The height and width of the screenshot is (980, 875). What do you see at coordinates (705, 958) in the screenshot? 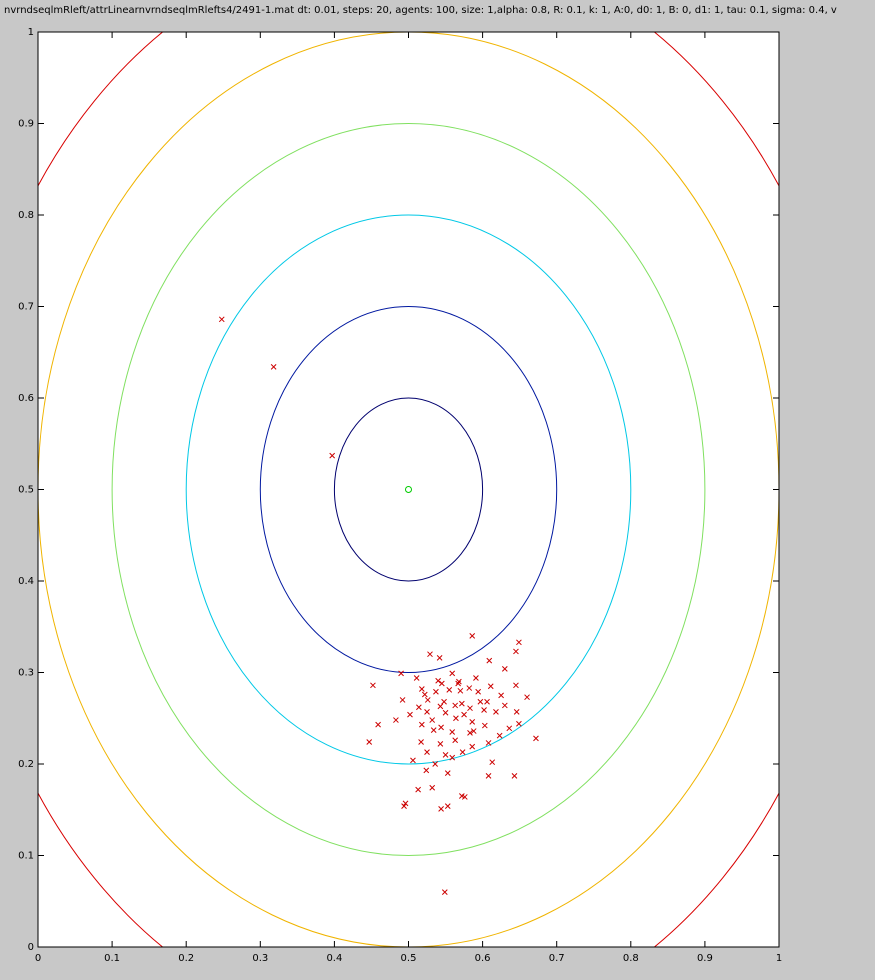
I see `x-tick-label: 0.9` at bounding box center [705, 958].